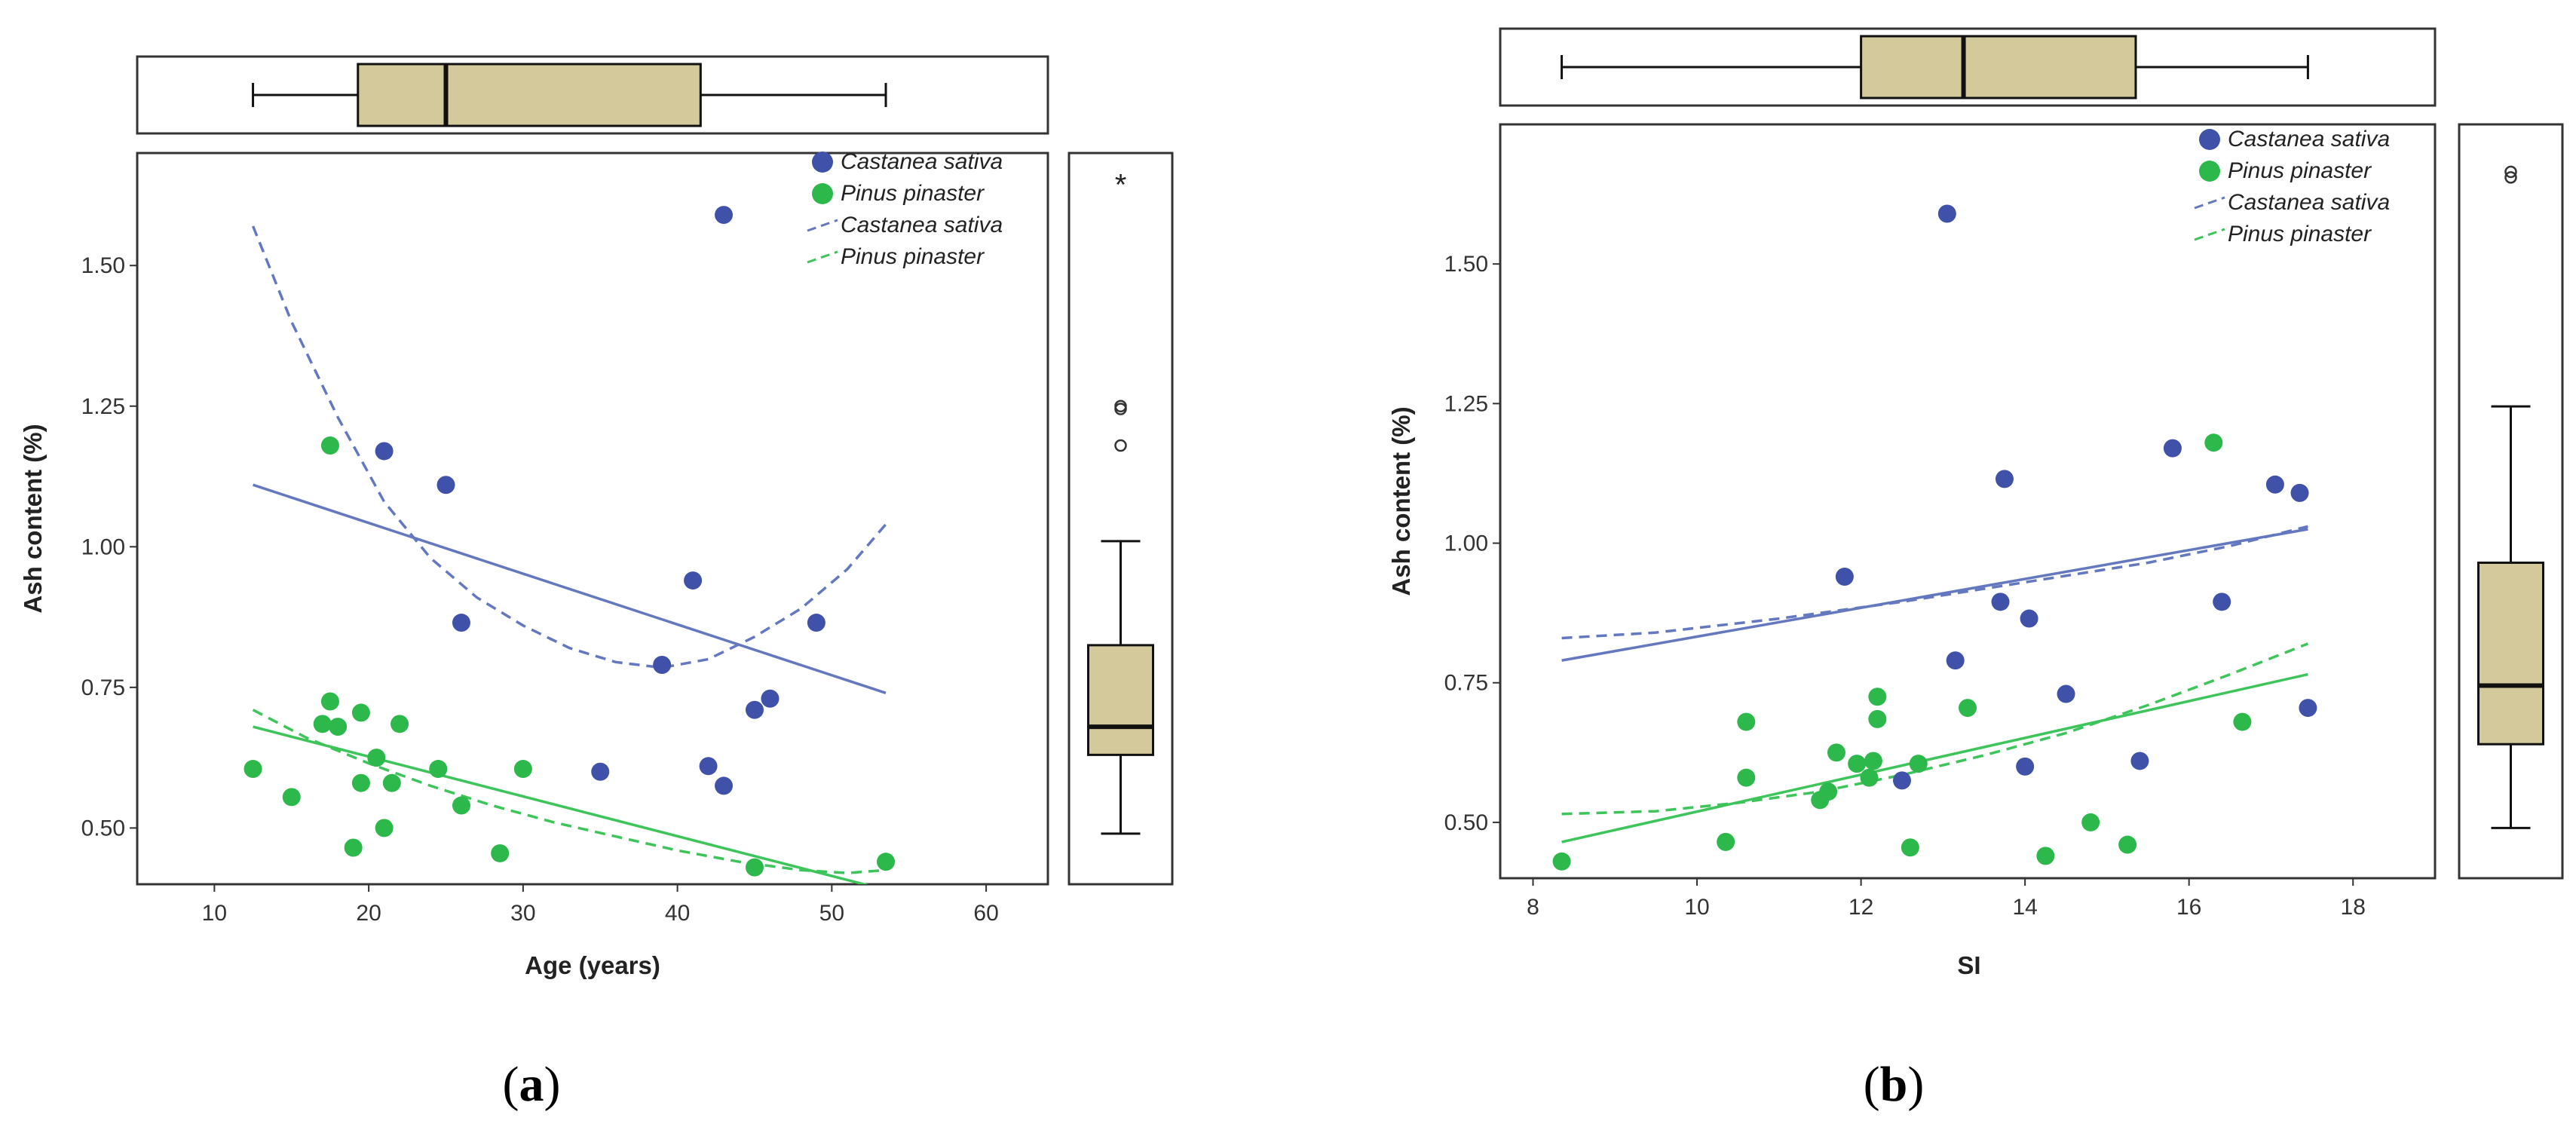 This screenshot has height=1133, width=2576. Describe the element at coordinates (822, 193) in the screenshot. I see `pinus-legend-marker` at that location.